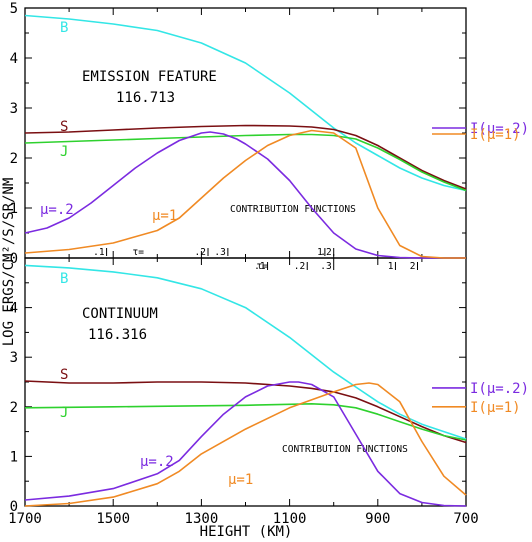  Describe the element at coordinates (14, 9) in the screenshot. I see `y-tick-label: 5` at that location.